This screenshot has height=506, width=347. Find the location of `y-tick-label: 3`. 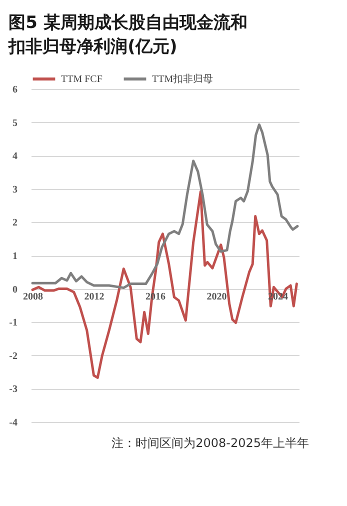

y-tick-label: 3 is located at coordinates (15, 190).